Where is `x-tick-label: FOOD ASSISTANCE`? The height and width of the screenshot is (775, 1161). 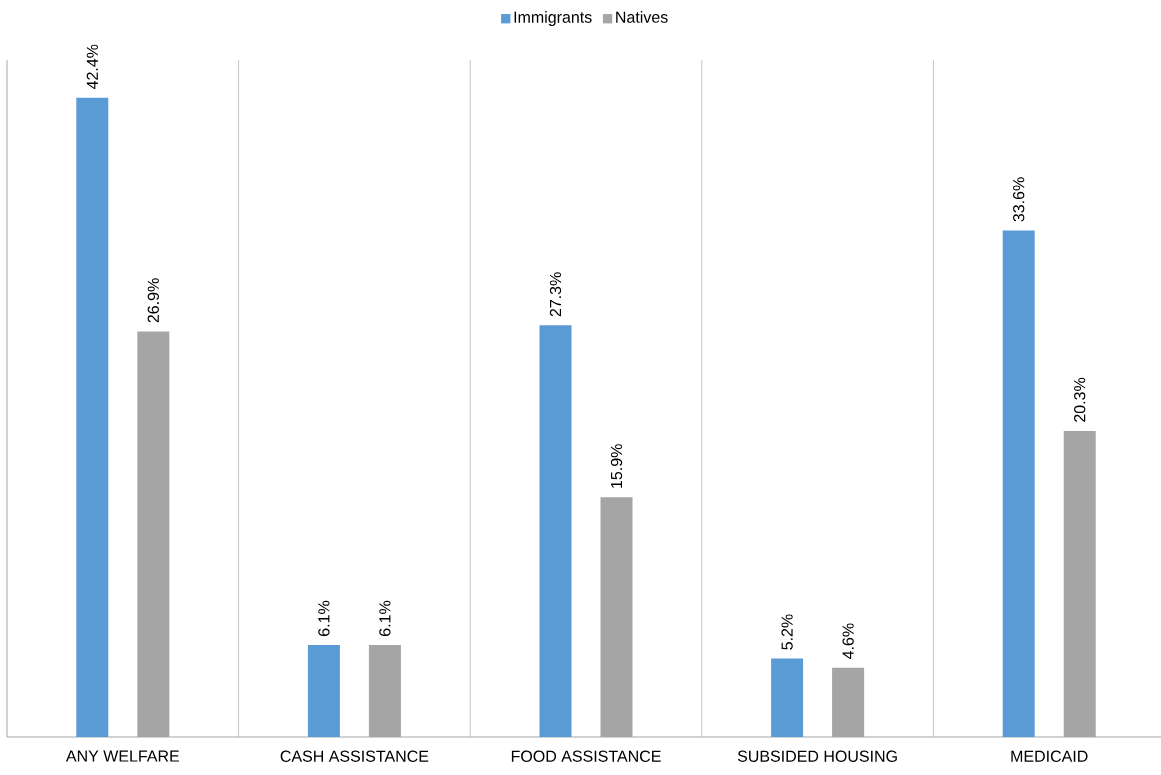
x-tick-label: FOOD ASSISTANCE is located at coordinates (586, 756).